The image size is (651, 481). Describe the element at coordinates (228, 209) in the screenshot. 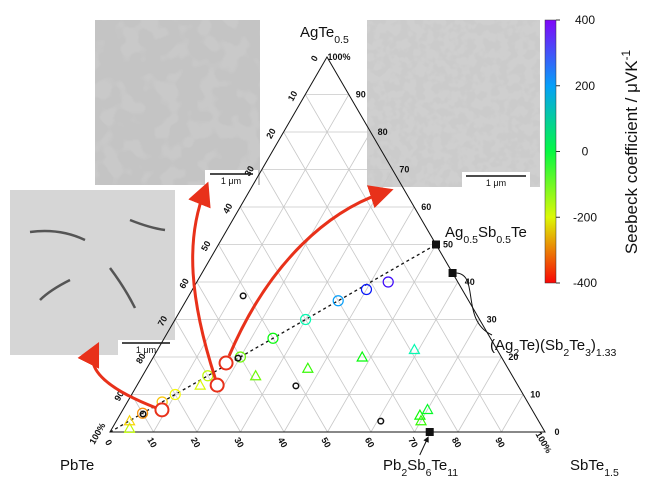

I see `left-tick-label: 40` at that location.